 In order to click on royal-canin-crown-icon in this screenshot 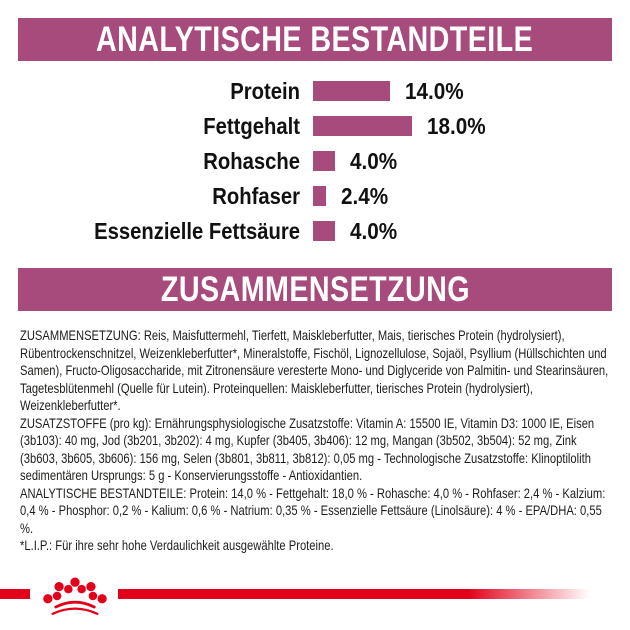, I will do `click(75, 596)`.